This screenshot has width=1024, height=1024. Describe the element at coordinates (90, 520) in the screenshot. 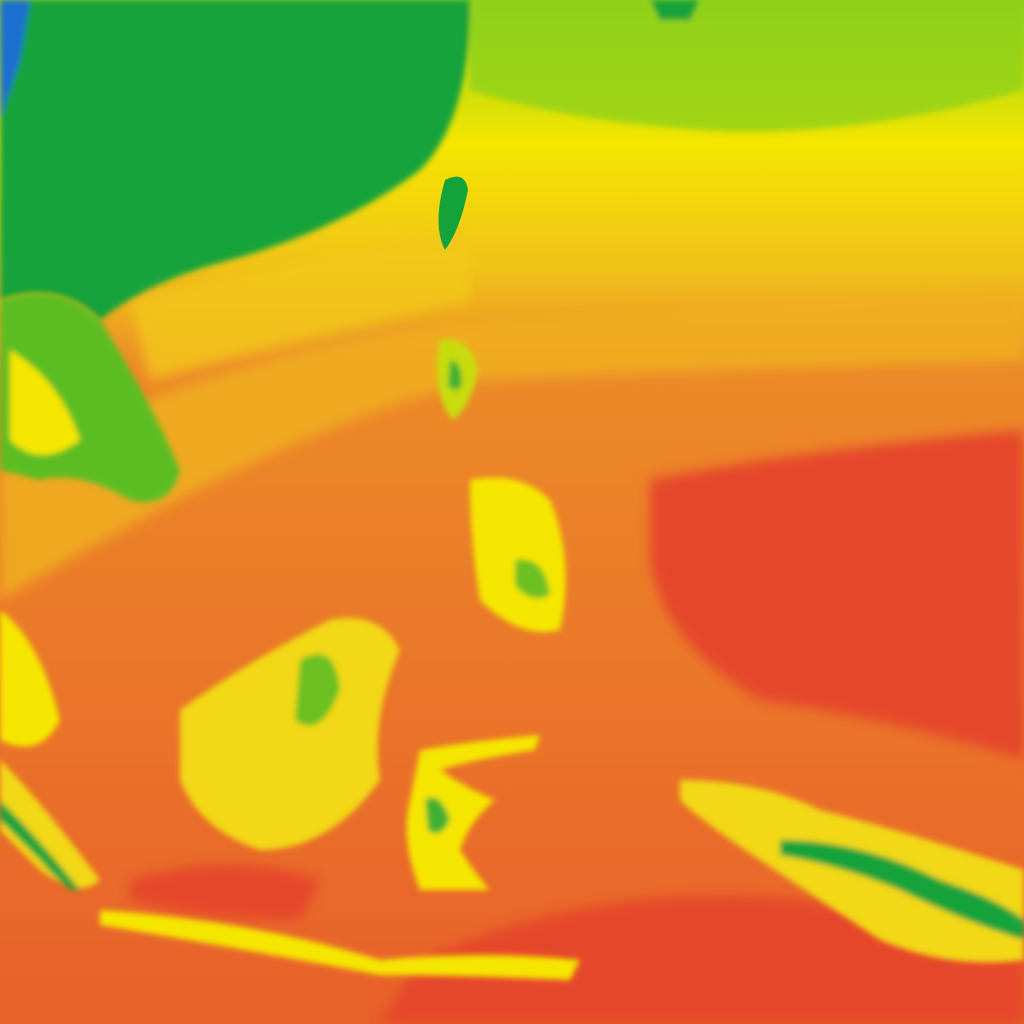

I see `indochina` at that location.